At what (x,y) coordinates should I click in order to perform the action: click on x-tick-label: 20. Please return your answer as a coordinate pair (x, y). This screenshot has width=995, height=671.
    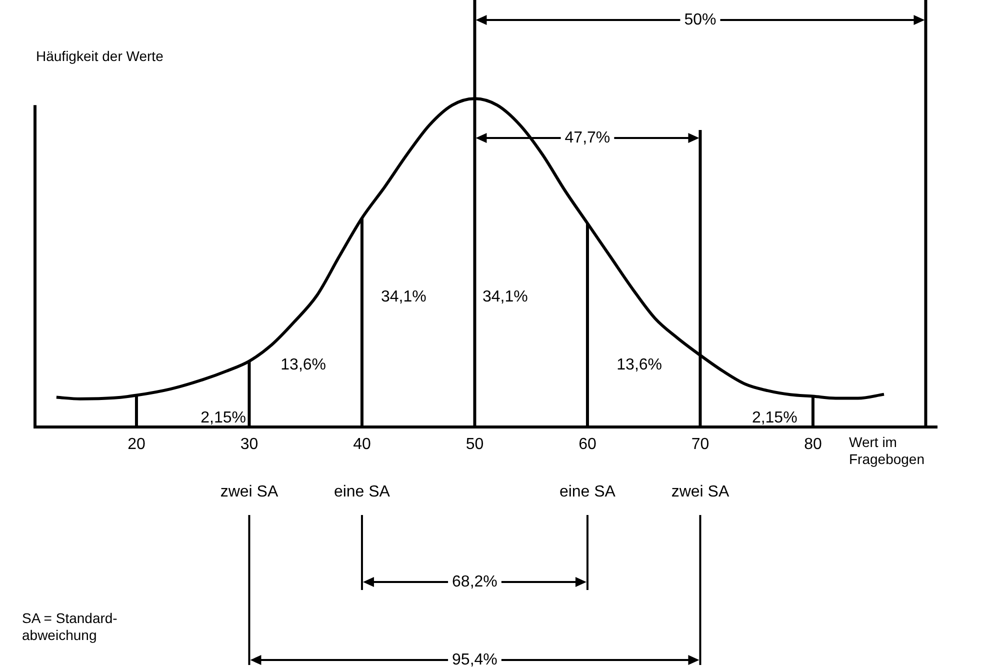
    Looking at the image, I should click on (137, 444).